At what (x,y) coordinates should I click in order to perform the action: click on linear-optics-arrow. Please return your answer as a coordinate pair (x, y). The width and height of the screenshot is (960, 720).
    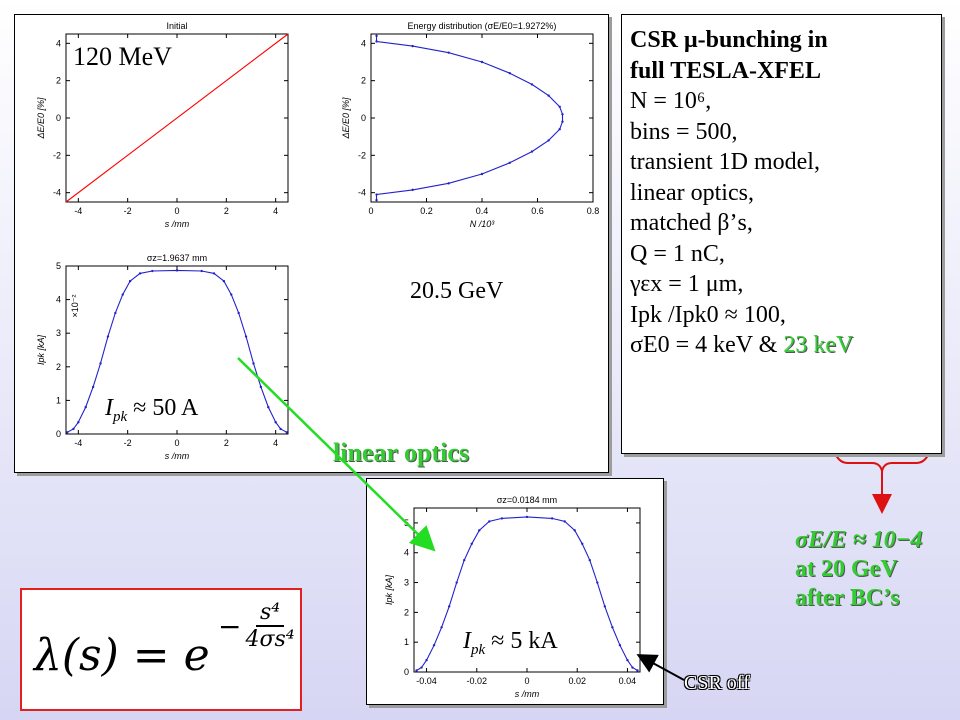
    Looking at the image, I should click on (336, 454).